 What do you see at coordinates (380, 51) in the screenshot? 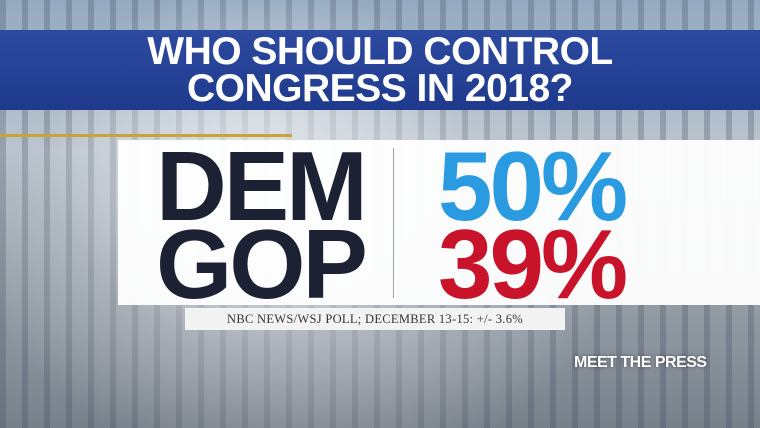
I see `title-line: WHO SHOULD CONTROL` at bounding box center [380, 51].